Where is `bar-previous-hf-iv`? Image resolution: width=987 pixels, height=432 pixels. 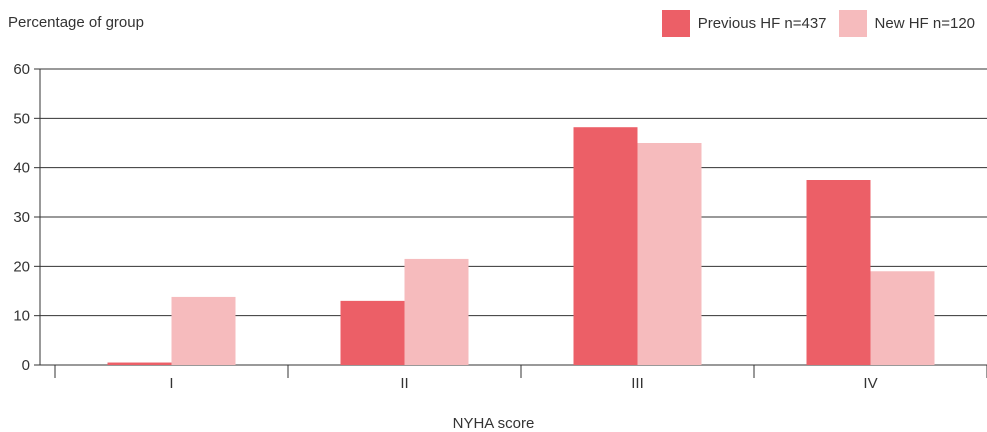
bar-previous-hf-iv is located at coordinates (838, 272).